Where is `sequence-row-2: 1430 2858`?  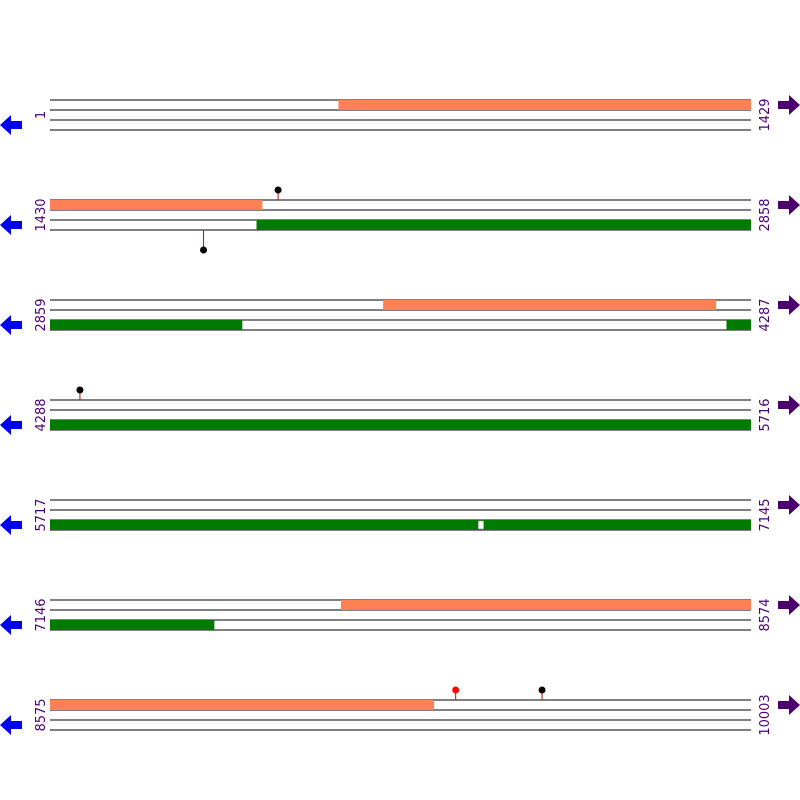
sequence-row-2: 1430 2858 is located at coordinates (400, 220).